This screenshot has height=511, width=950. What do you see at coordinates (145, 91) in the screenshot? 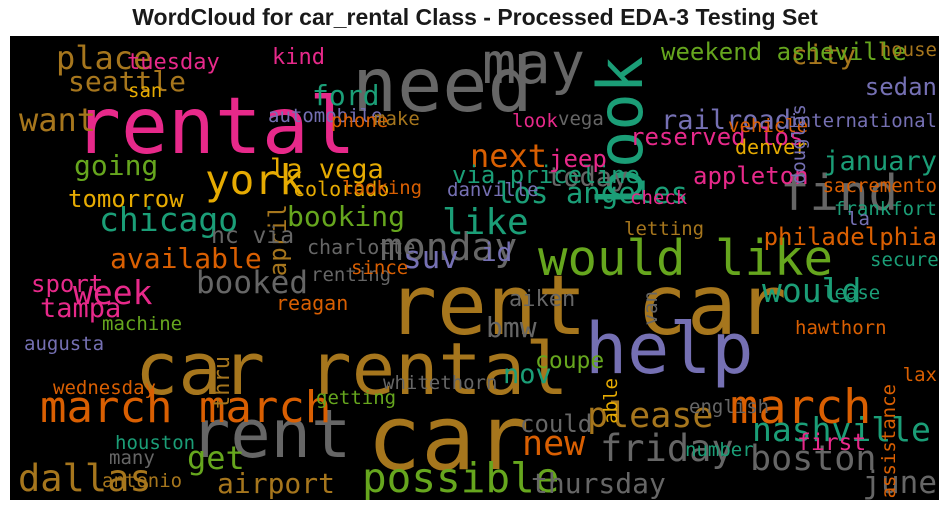
I see `word-san: san` at bounding box center [145, 91].